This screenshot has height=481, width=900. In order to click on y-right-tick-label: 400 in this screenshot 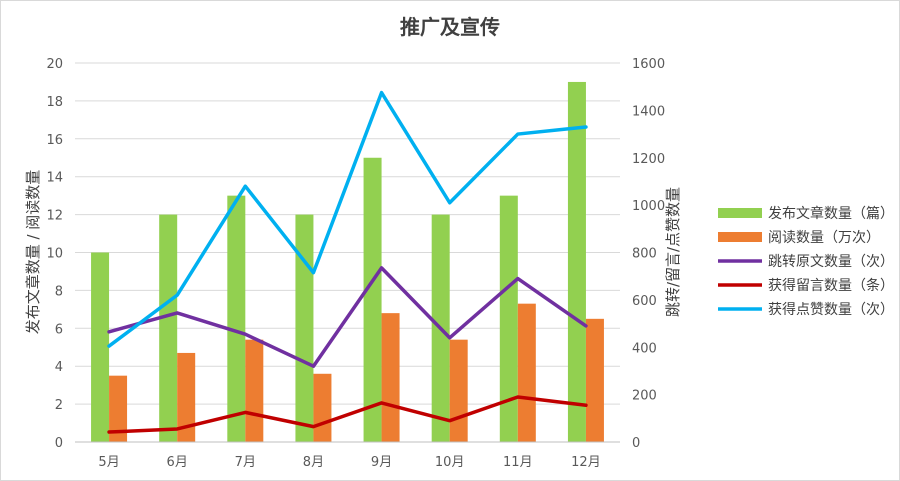, I will do `click(644, 348)`.